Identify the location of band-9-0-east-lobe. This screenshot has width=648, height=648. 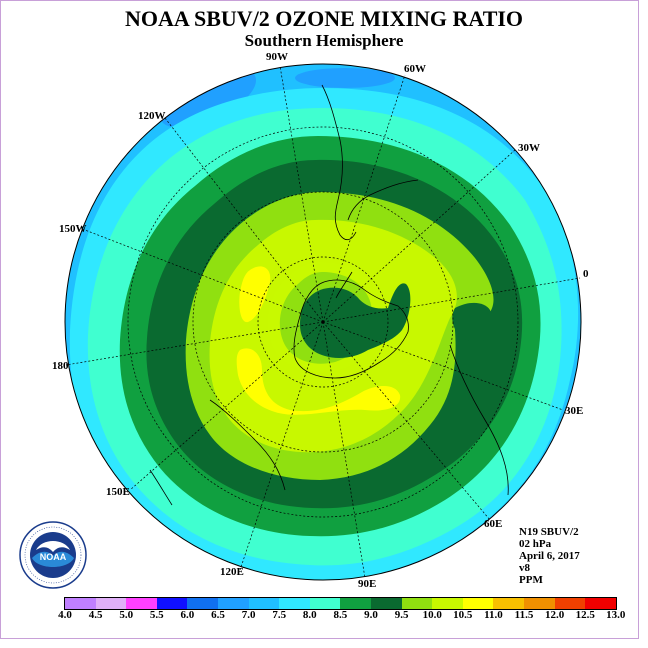
(472, 322).